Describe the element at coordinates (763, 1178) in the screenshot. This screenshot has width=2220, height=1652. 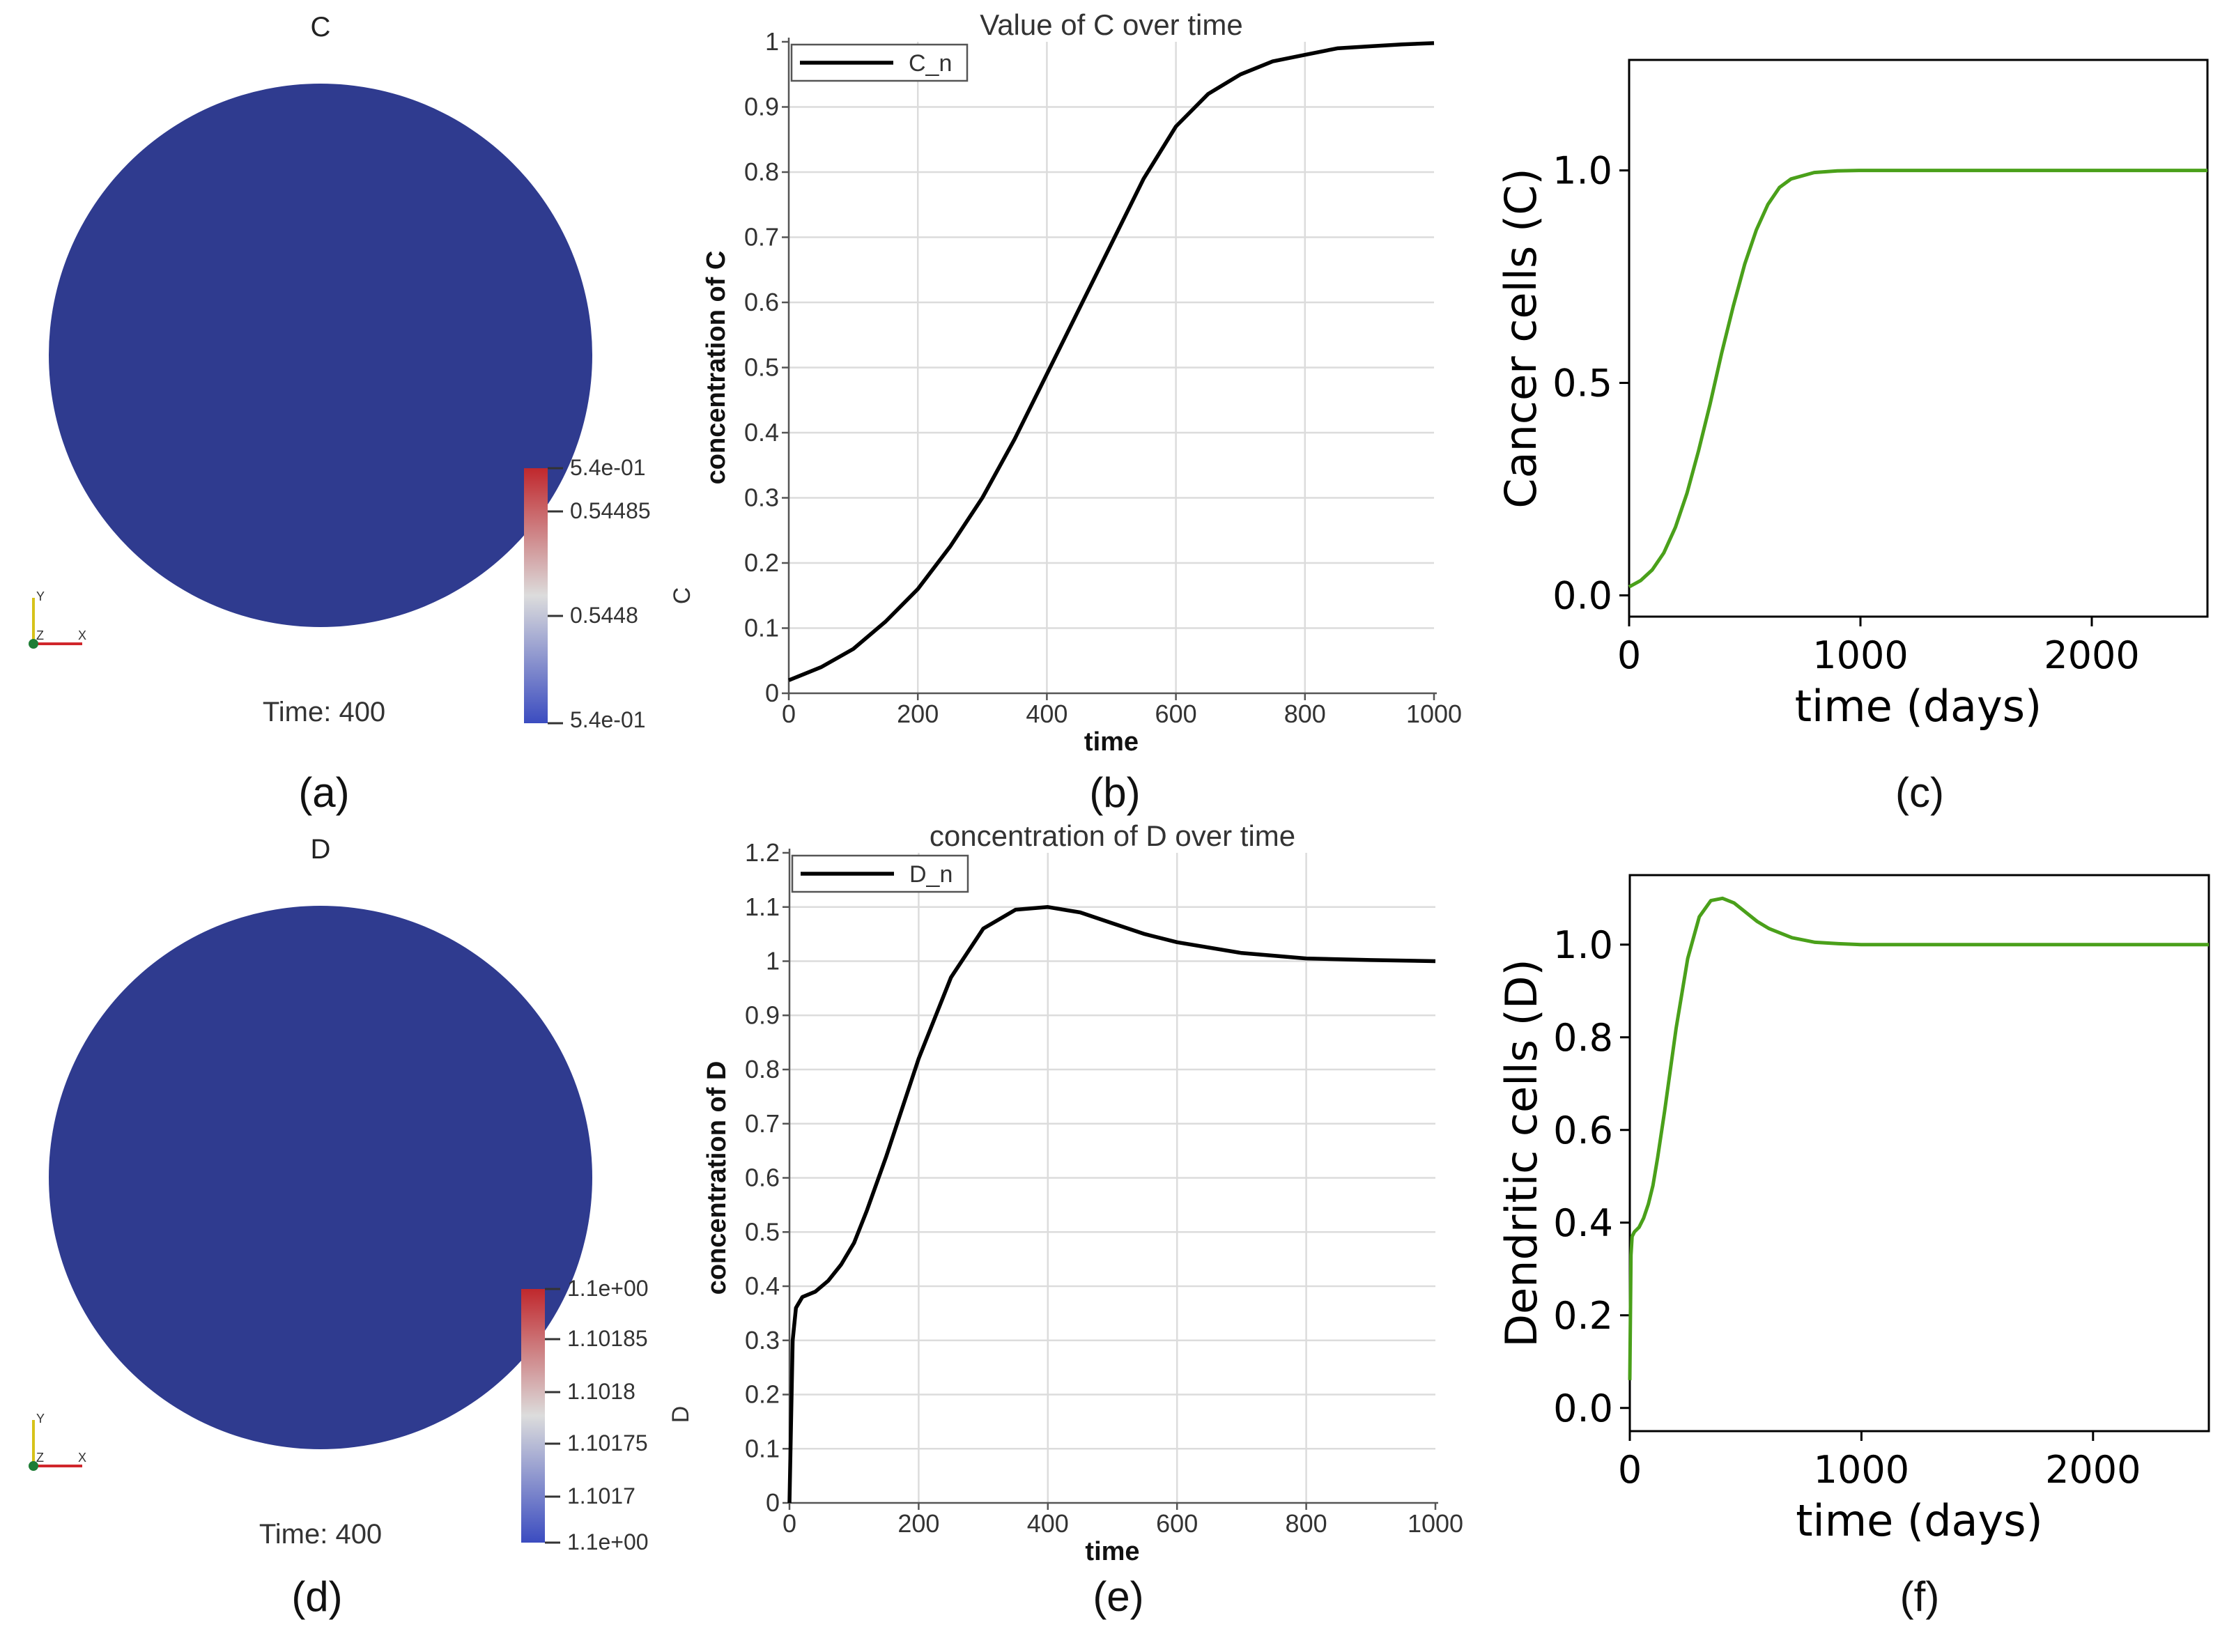
I see `chart-e-ytick-label-6: 0.6` at that location.